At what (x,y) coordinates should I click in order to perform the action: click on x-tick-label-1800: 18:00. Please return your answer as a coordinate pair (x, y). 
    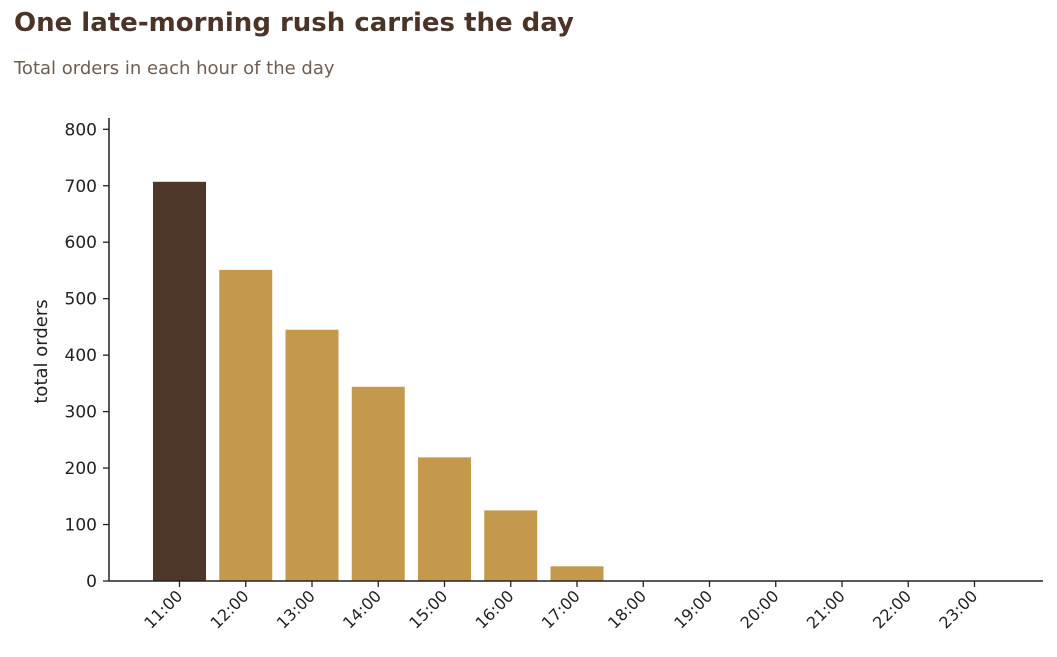
    Looking at the image, I should click on (627, 609).